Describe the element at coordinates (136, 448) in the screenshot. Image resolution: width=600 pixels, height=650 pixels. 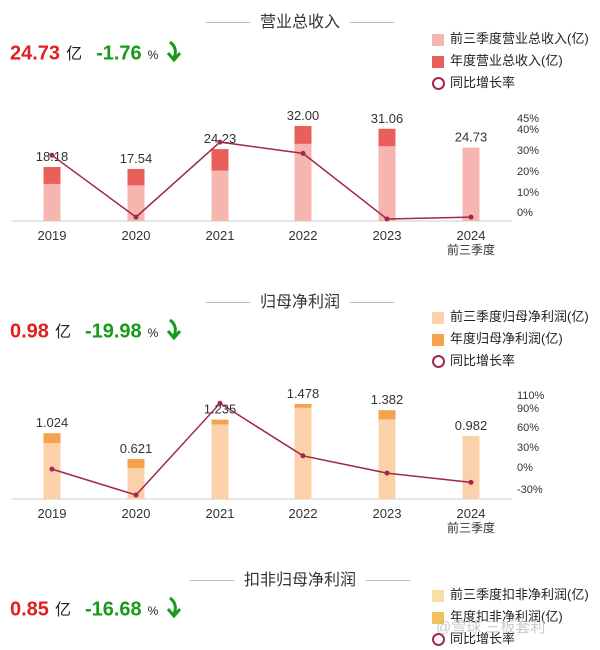
I see `data-label: 0.621` at that location.